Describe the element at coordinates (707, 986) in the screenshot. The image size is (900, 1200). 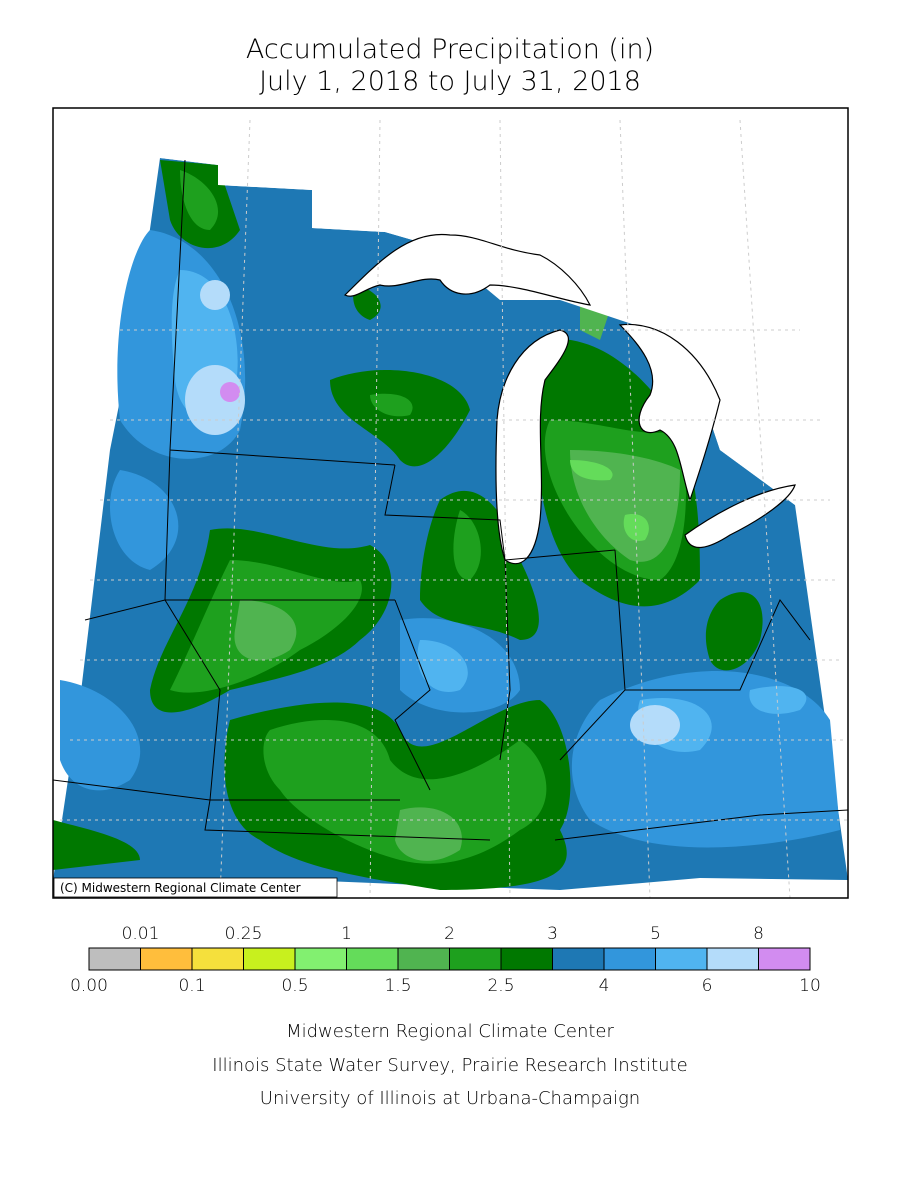
I see `legend-label: 6` at that location.